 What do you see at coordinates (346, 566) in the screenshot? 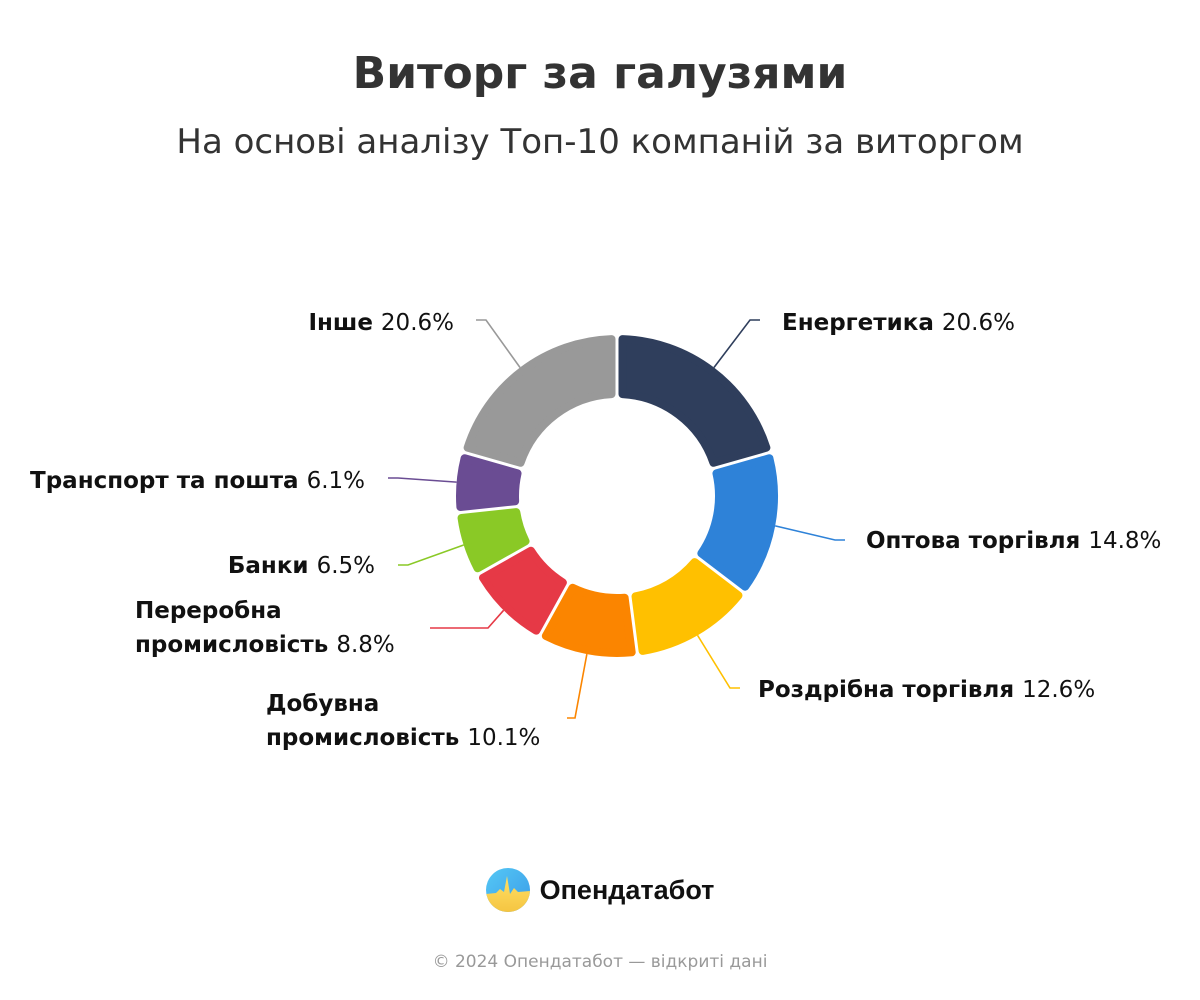
I see `slice-value: 6.5%` at bounding box center [346, 566].